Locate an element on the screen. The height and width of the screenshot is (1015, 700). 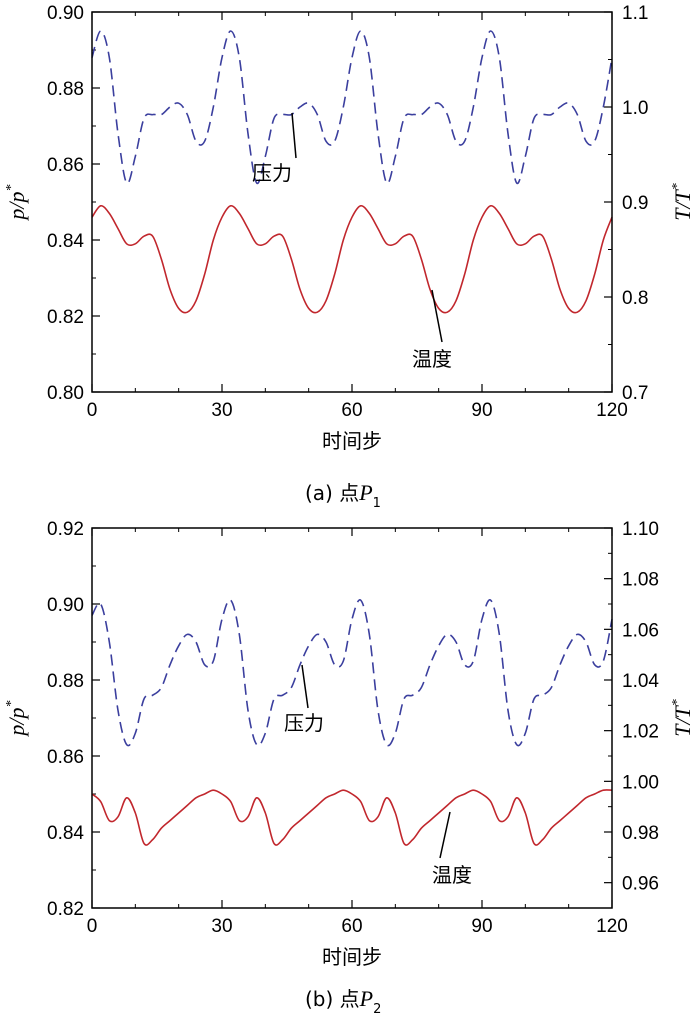
yl-tick-label-b-0: 0.82 is located at coordinates (65, 909).